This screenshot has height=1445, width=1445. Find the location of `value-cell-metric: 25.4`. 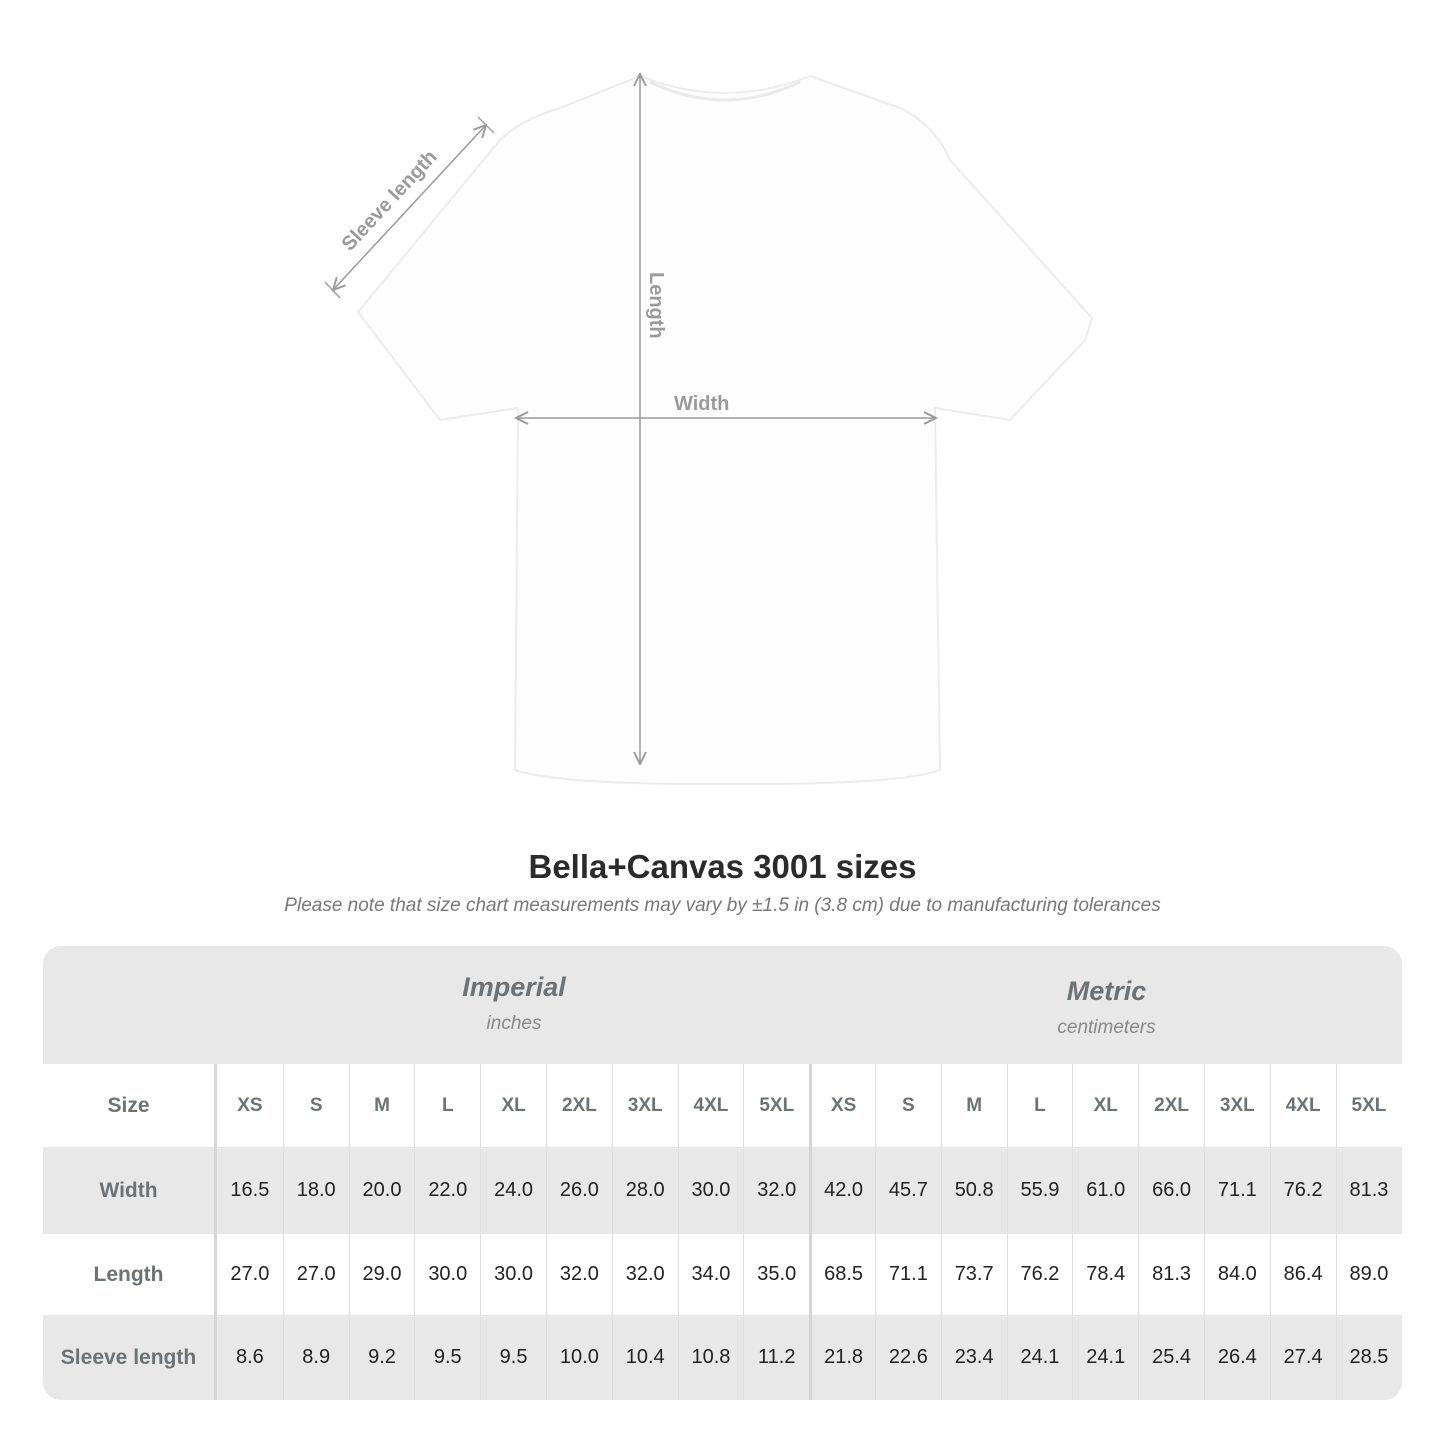

value-cell-metric: 25.4 is located at coordinates (1171, 1357).